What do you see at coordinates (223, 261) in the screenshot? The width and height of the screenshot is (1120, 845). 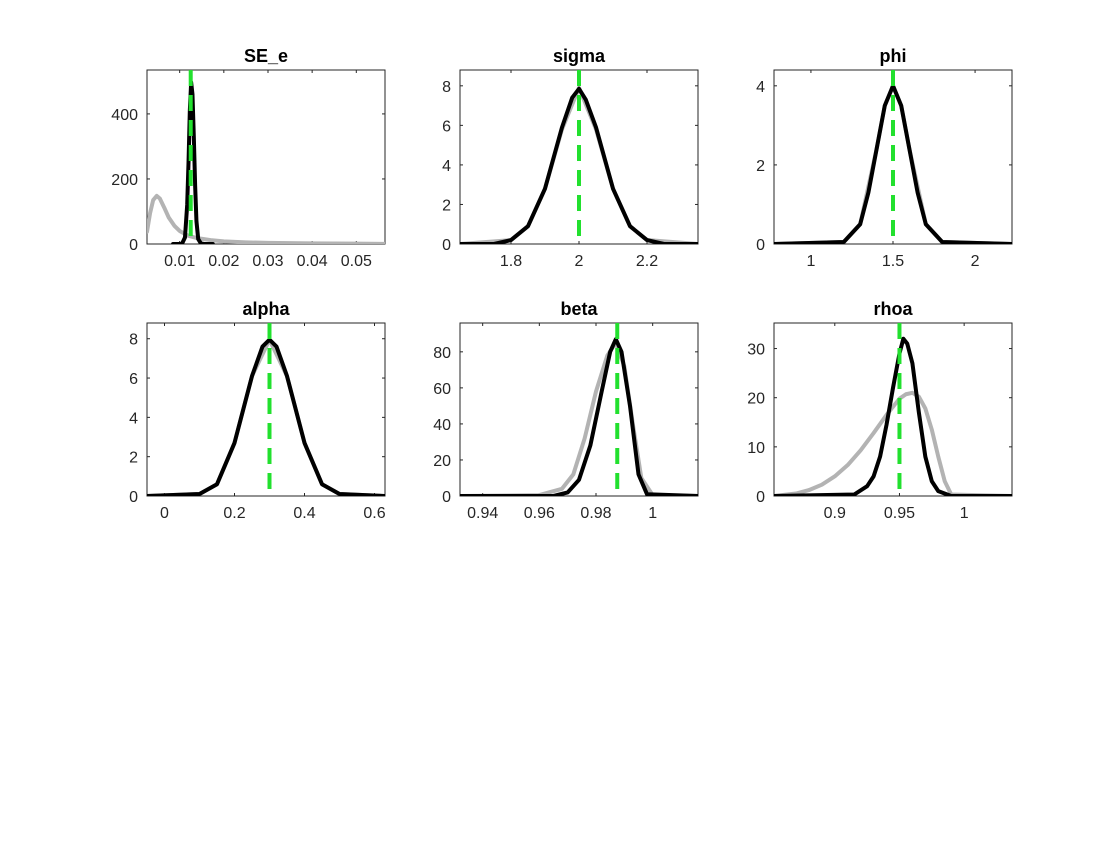 I see `x-tick-label: 0.02` at bounding box center [223, 261].